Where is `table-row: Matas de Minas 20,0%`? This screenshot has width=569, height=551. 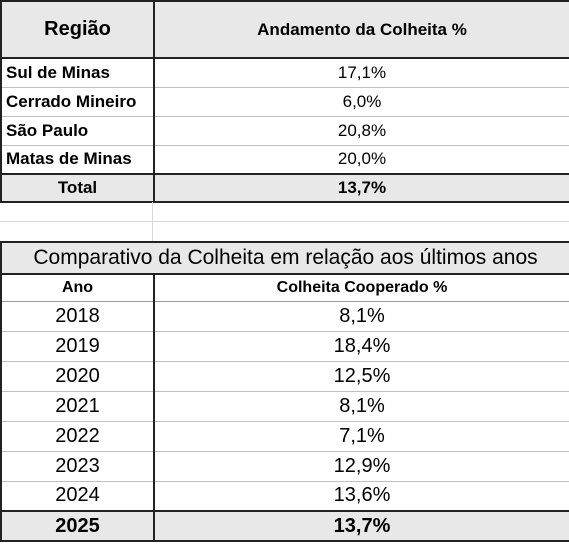
table-row: Matas de Minas 20,0% is located at coordinates (284, 159).